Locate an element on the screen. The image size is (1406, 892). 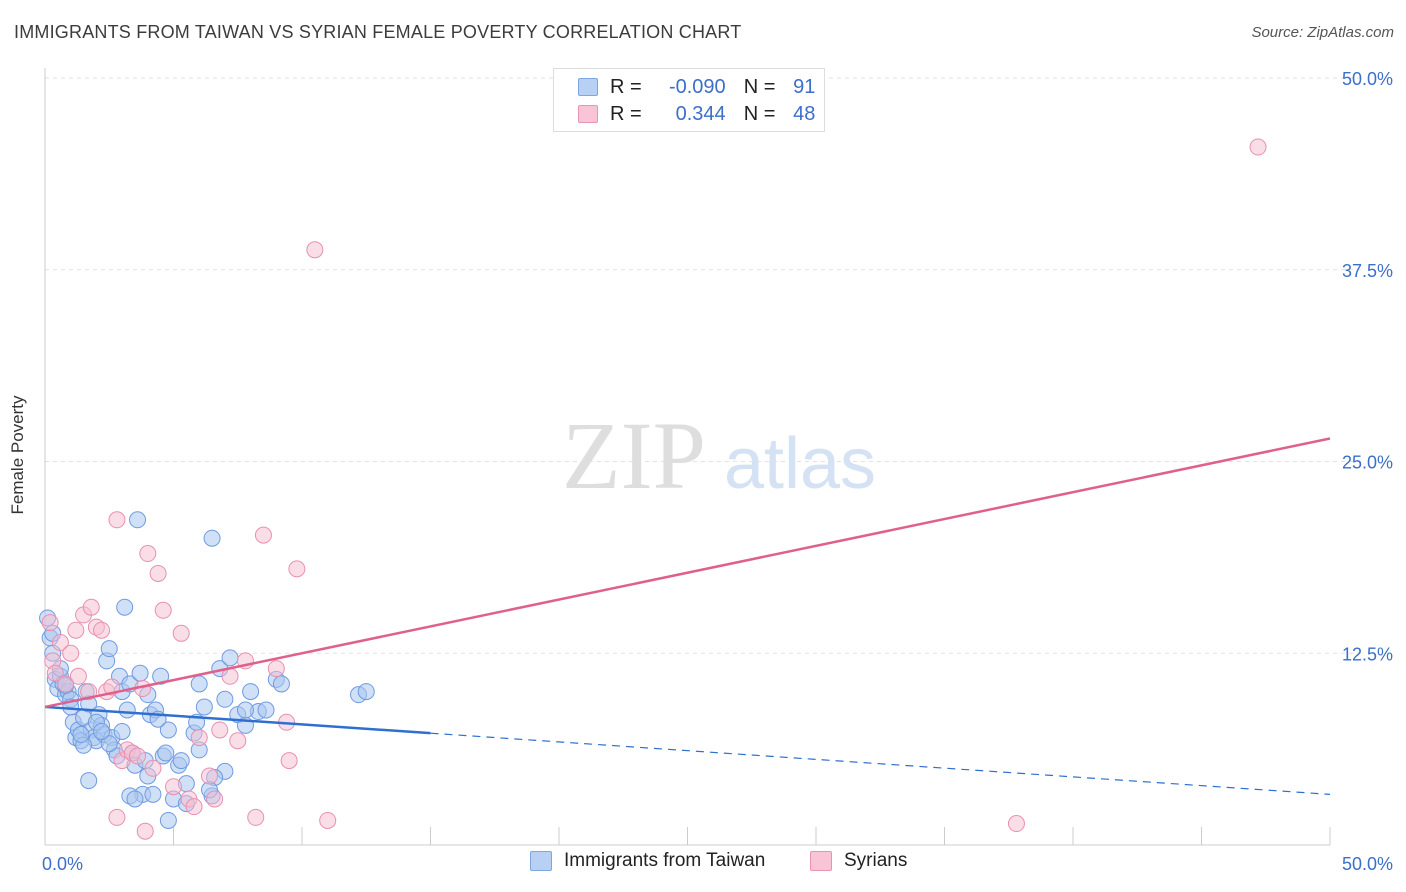
watermark-zip: ZIP is located at coordinates (634, 455).